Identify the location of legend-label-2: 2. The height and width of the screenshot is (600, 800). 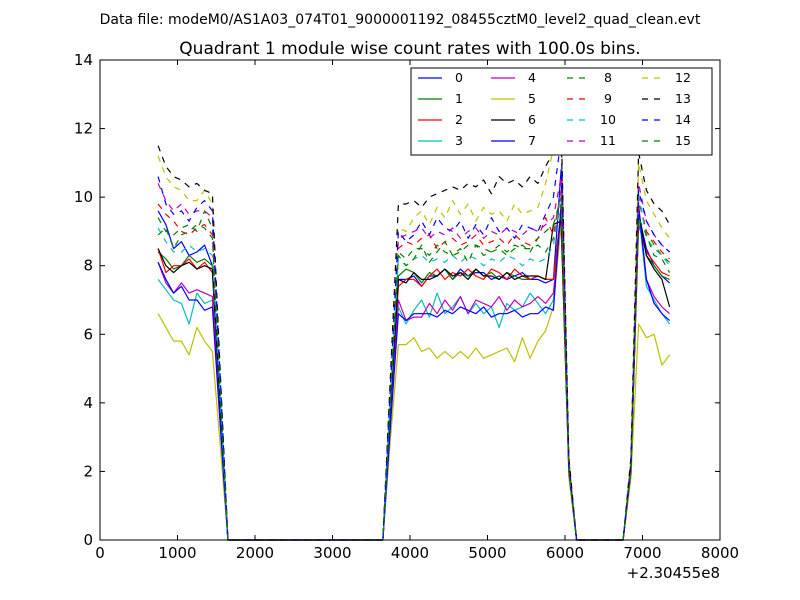
(459, 119).